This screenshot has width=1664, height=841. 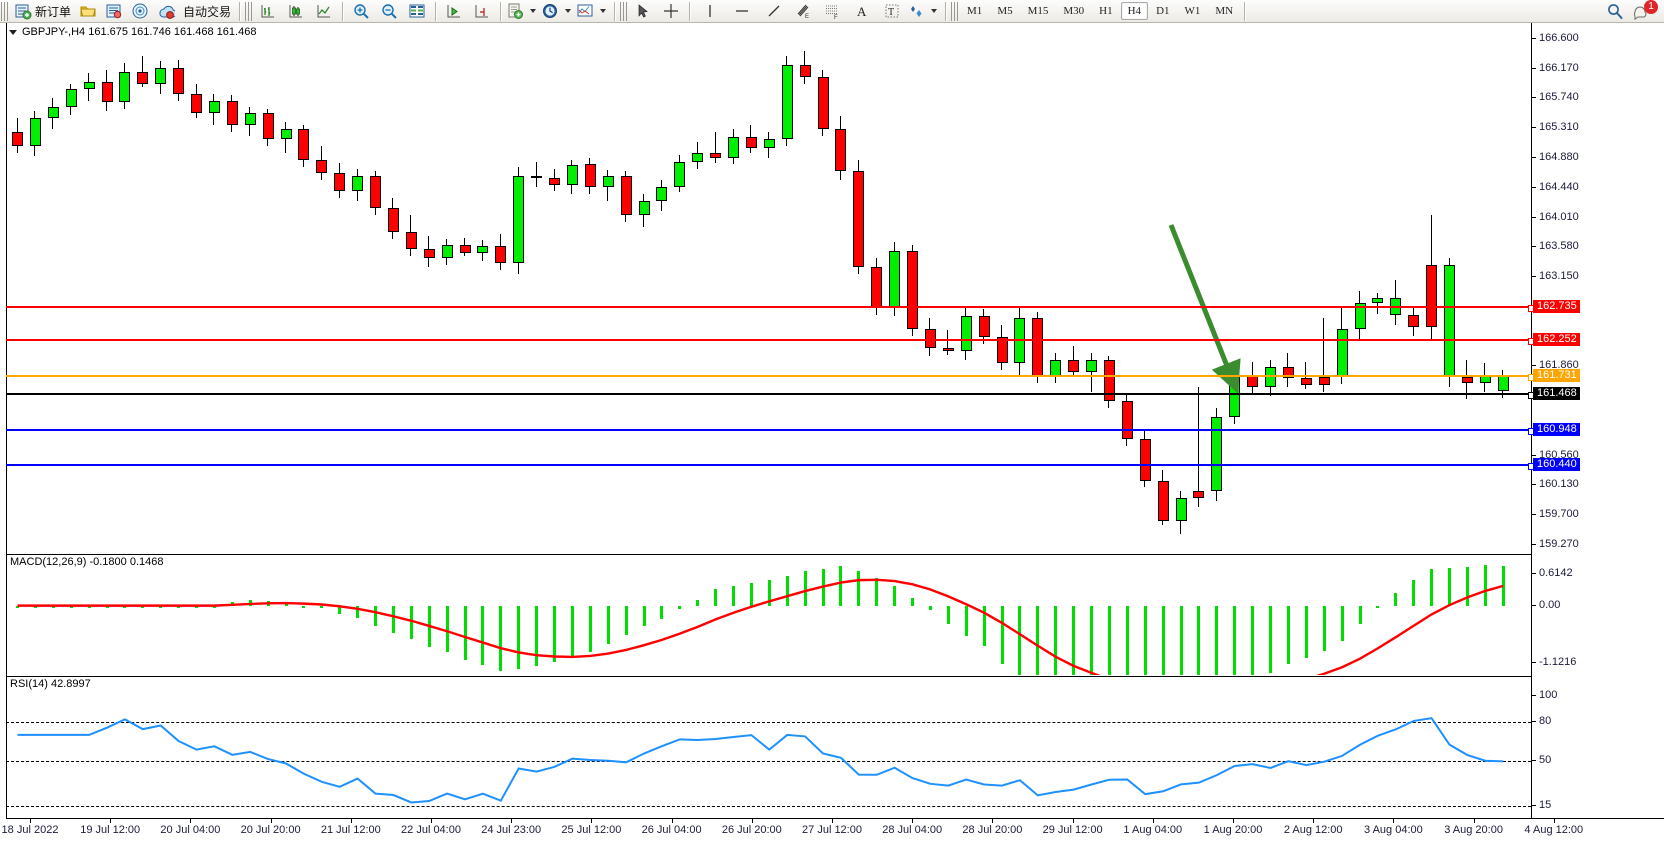 I want to click on macd-label: MACD(12,26,9) -0.1800 0.1468, so click(x=87, y=562).